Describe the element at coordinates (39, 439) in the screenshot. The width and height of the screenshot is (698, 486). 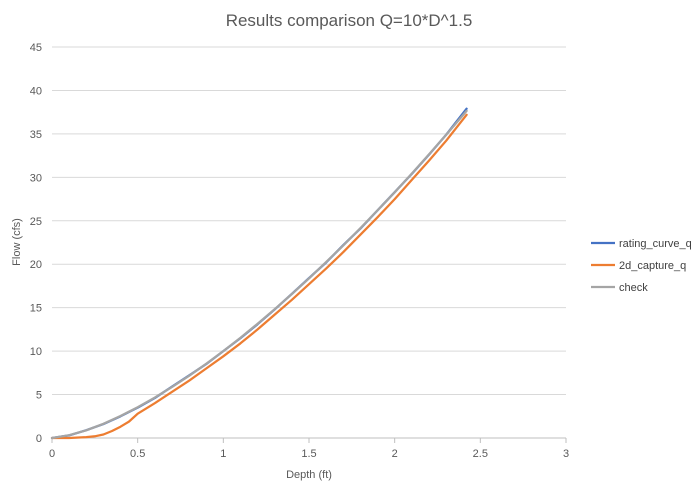
I see `y-tick-label: 0` at that location.